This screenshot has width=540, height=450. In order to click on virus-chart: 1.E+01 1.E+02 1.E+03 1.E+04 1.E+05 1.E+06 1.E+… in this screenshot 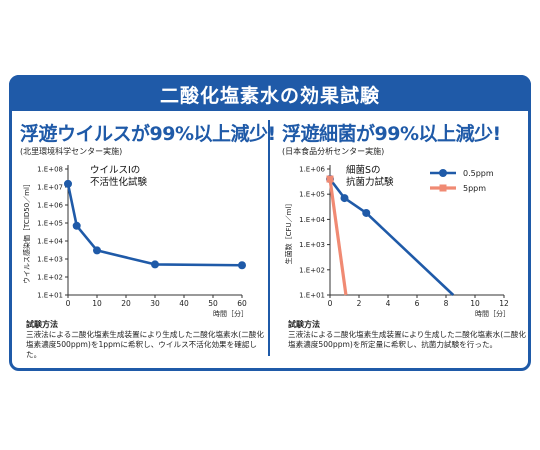, I will do `click(135, 241)`.